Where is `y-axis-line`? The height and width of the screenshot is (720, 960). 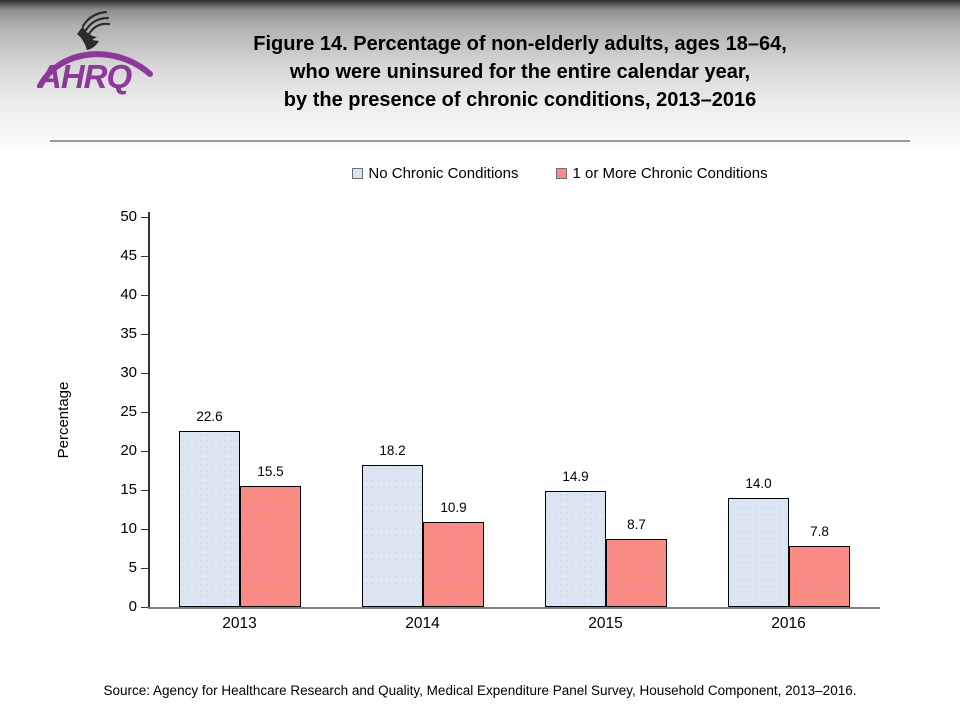
y-axis-line is located at coordinates (149, 409).